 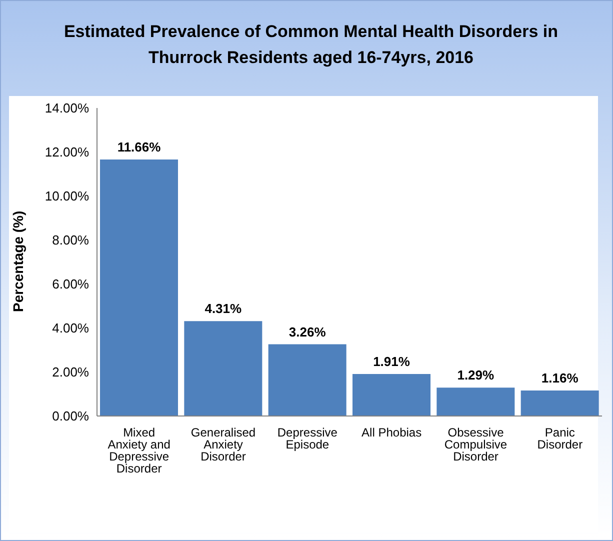 I want to click on data-label: 1.91%, so click(x=391, y=361).